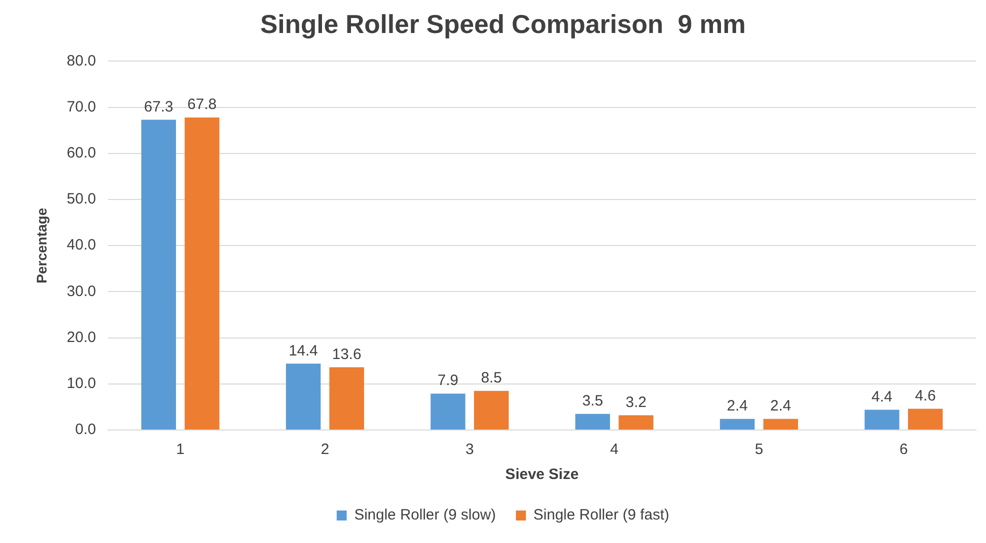  Describe the element at coordinates (469, 449) in the screenshot. I see `x-tick-label: 3` at that location.